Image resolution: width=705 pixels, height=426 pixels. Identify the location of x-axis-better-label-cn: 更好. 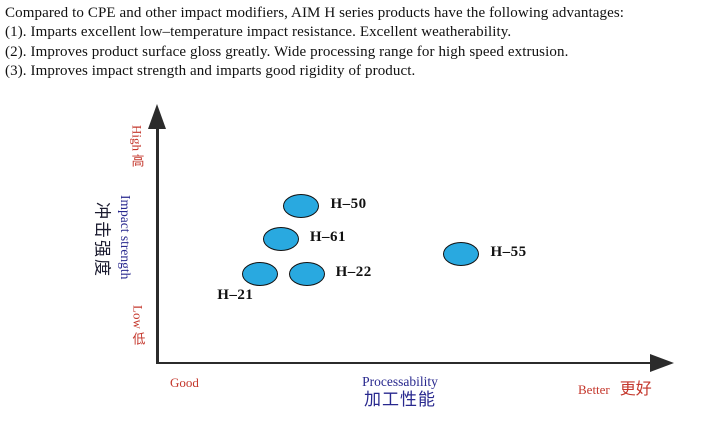
(635, 389).